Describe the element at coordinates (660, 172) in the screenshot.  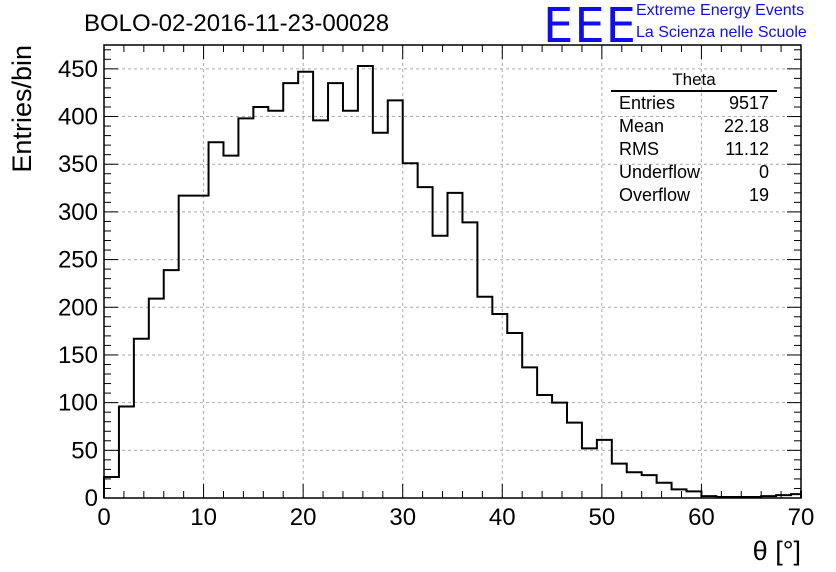
I see `stats-label: Underflow` at that location.